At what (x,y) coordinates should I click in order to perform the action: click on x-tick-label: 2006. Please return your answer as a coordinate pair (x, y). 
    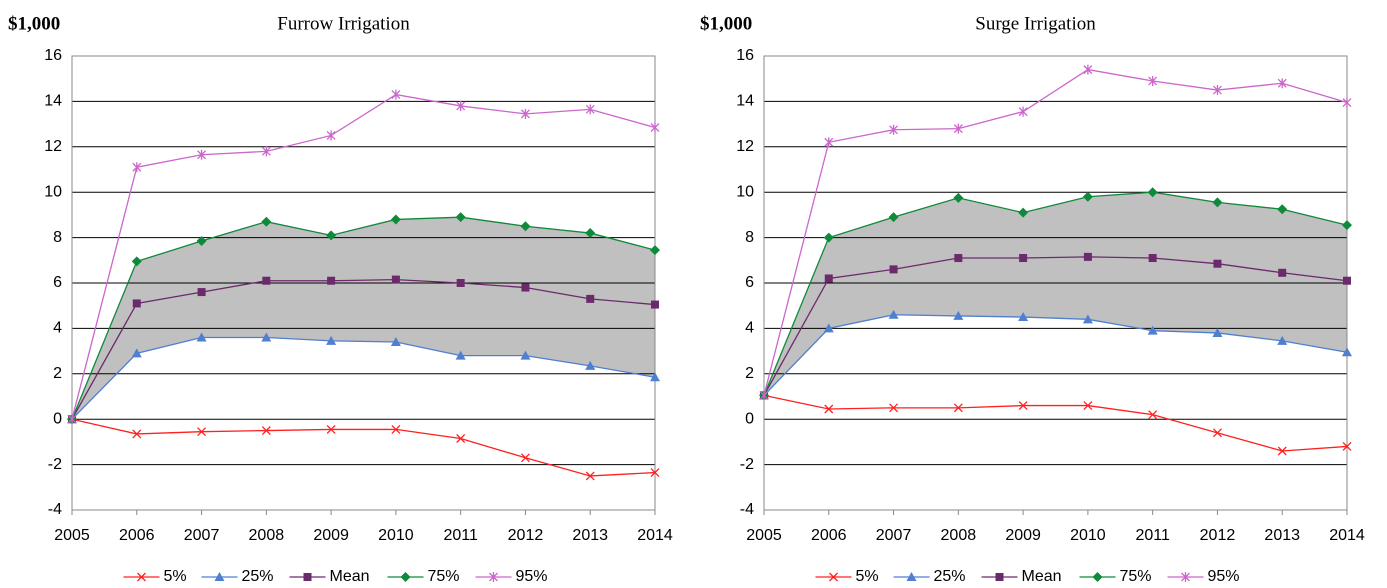
    Looking at the image, I should click on (137, 535).